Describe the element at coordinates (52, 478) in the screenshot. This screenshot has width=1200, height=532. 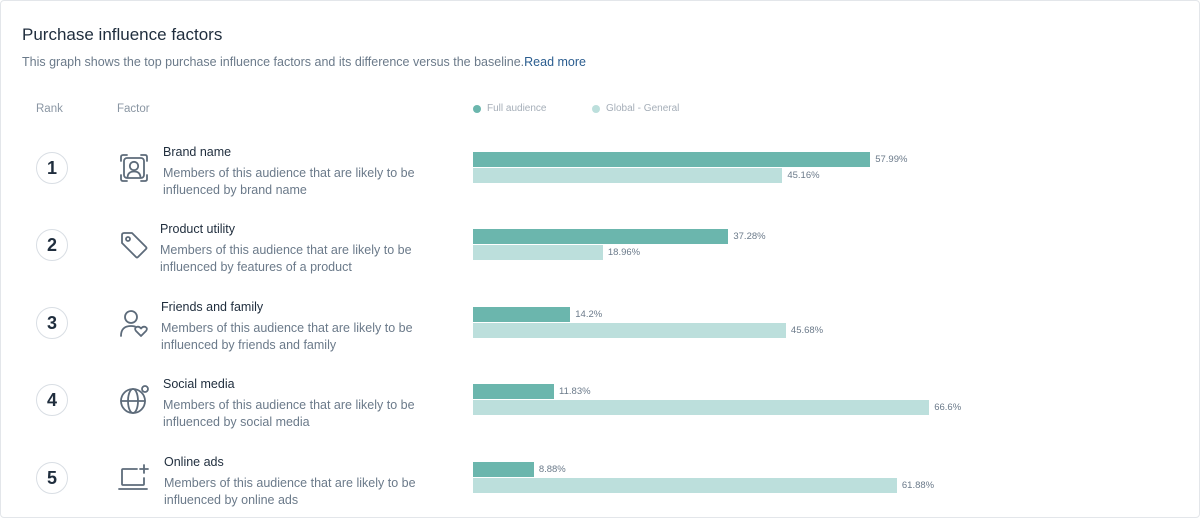
I see `rank-badge: 5` at that location.